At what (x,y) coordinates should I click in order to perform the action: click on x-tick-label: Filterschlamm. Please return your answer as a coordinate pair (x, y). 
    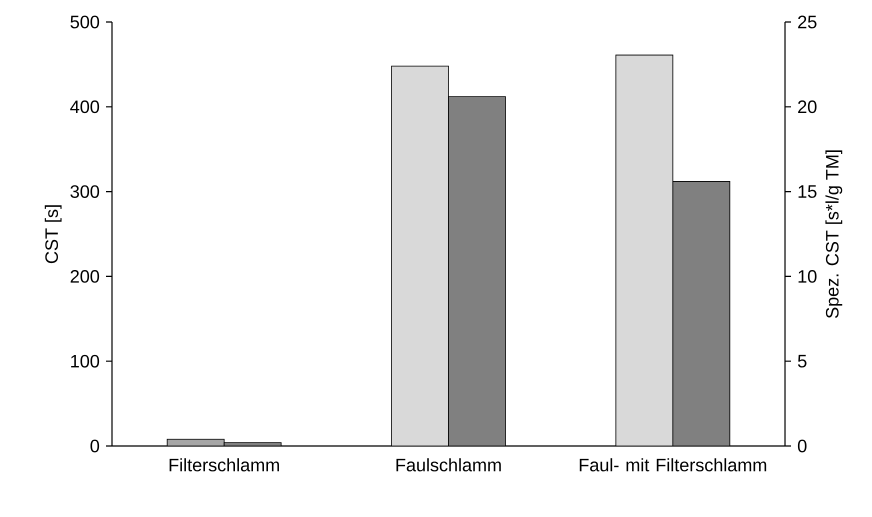
    Looking at the image, I should click on (224, 465).